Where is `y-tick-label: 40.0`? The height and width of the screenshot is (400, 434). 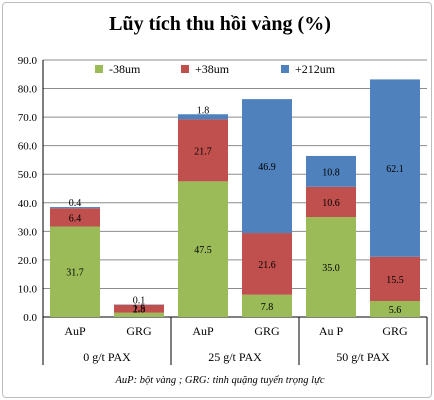
y-tick-label: 40.0 is located at coordinates (28, 204).